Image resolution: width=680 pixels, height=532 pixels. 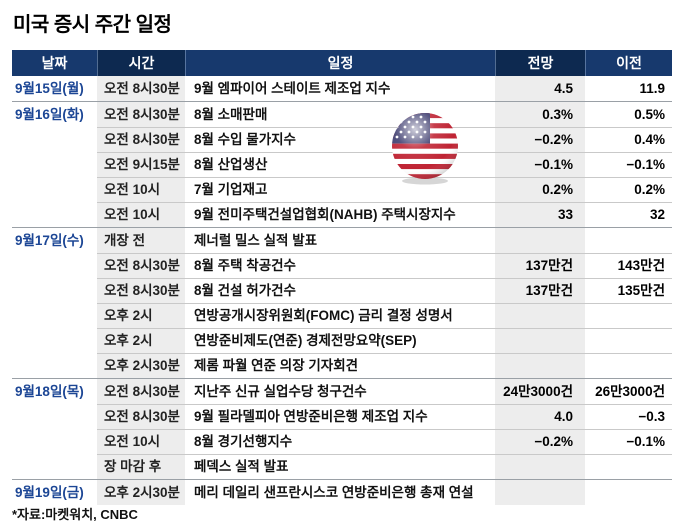 I want to click on event-cell: 연방공개시장위원회(FOMC) 금리 결정 성명서, so click(x=323, y=315).